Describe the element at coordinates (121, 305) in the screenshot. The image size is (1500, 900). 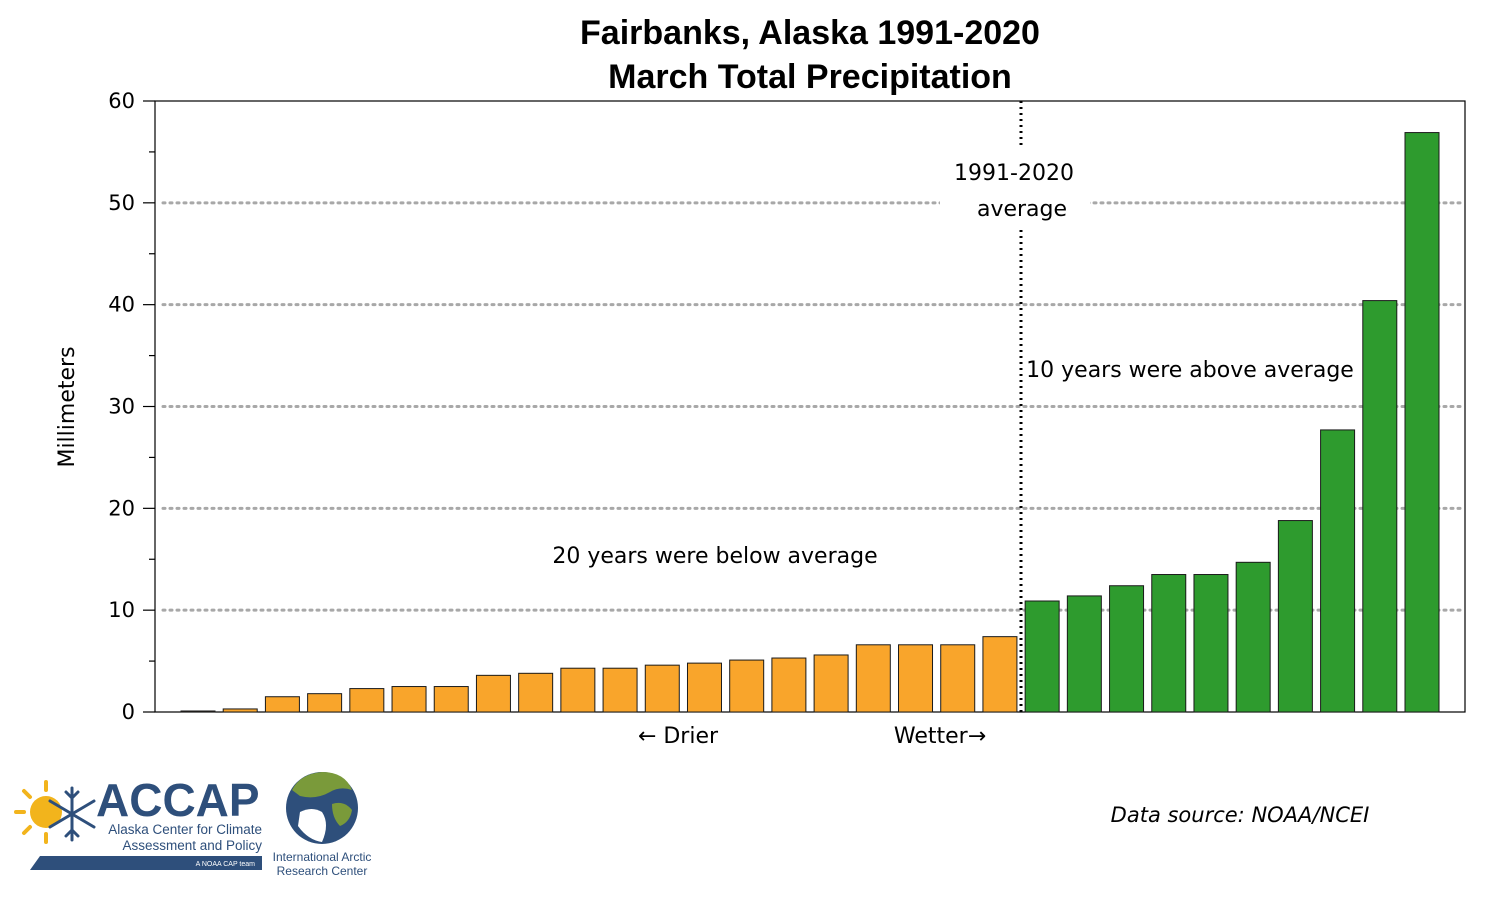
I see `y-tick-label: 40` at that location.